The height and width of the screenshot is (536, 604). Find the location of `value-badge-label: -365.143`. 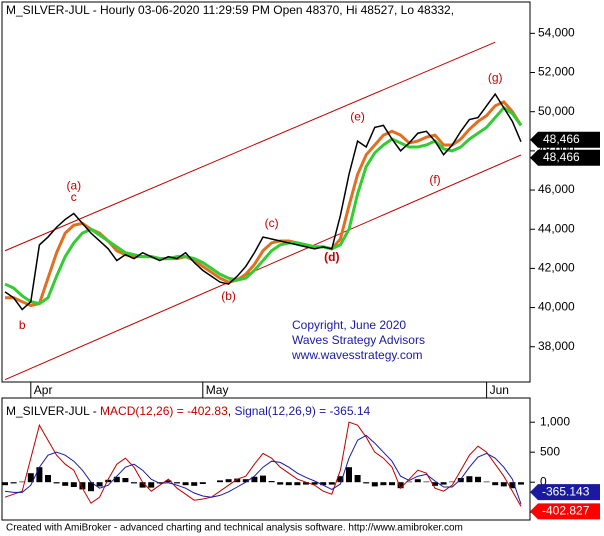

value-badge-label: -365.143 is located at coordinates (566, 491).